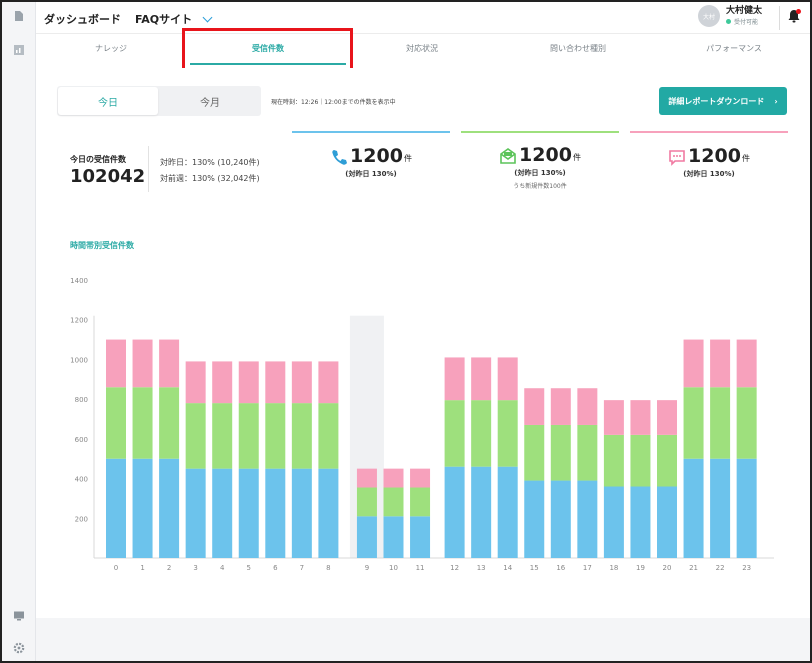  What do you see at coordinates (169, 568) in the screenshot?
I see `x-tick-label: 2` at bounding box center [169, 568].